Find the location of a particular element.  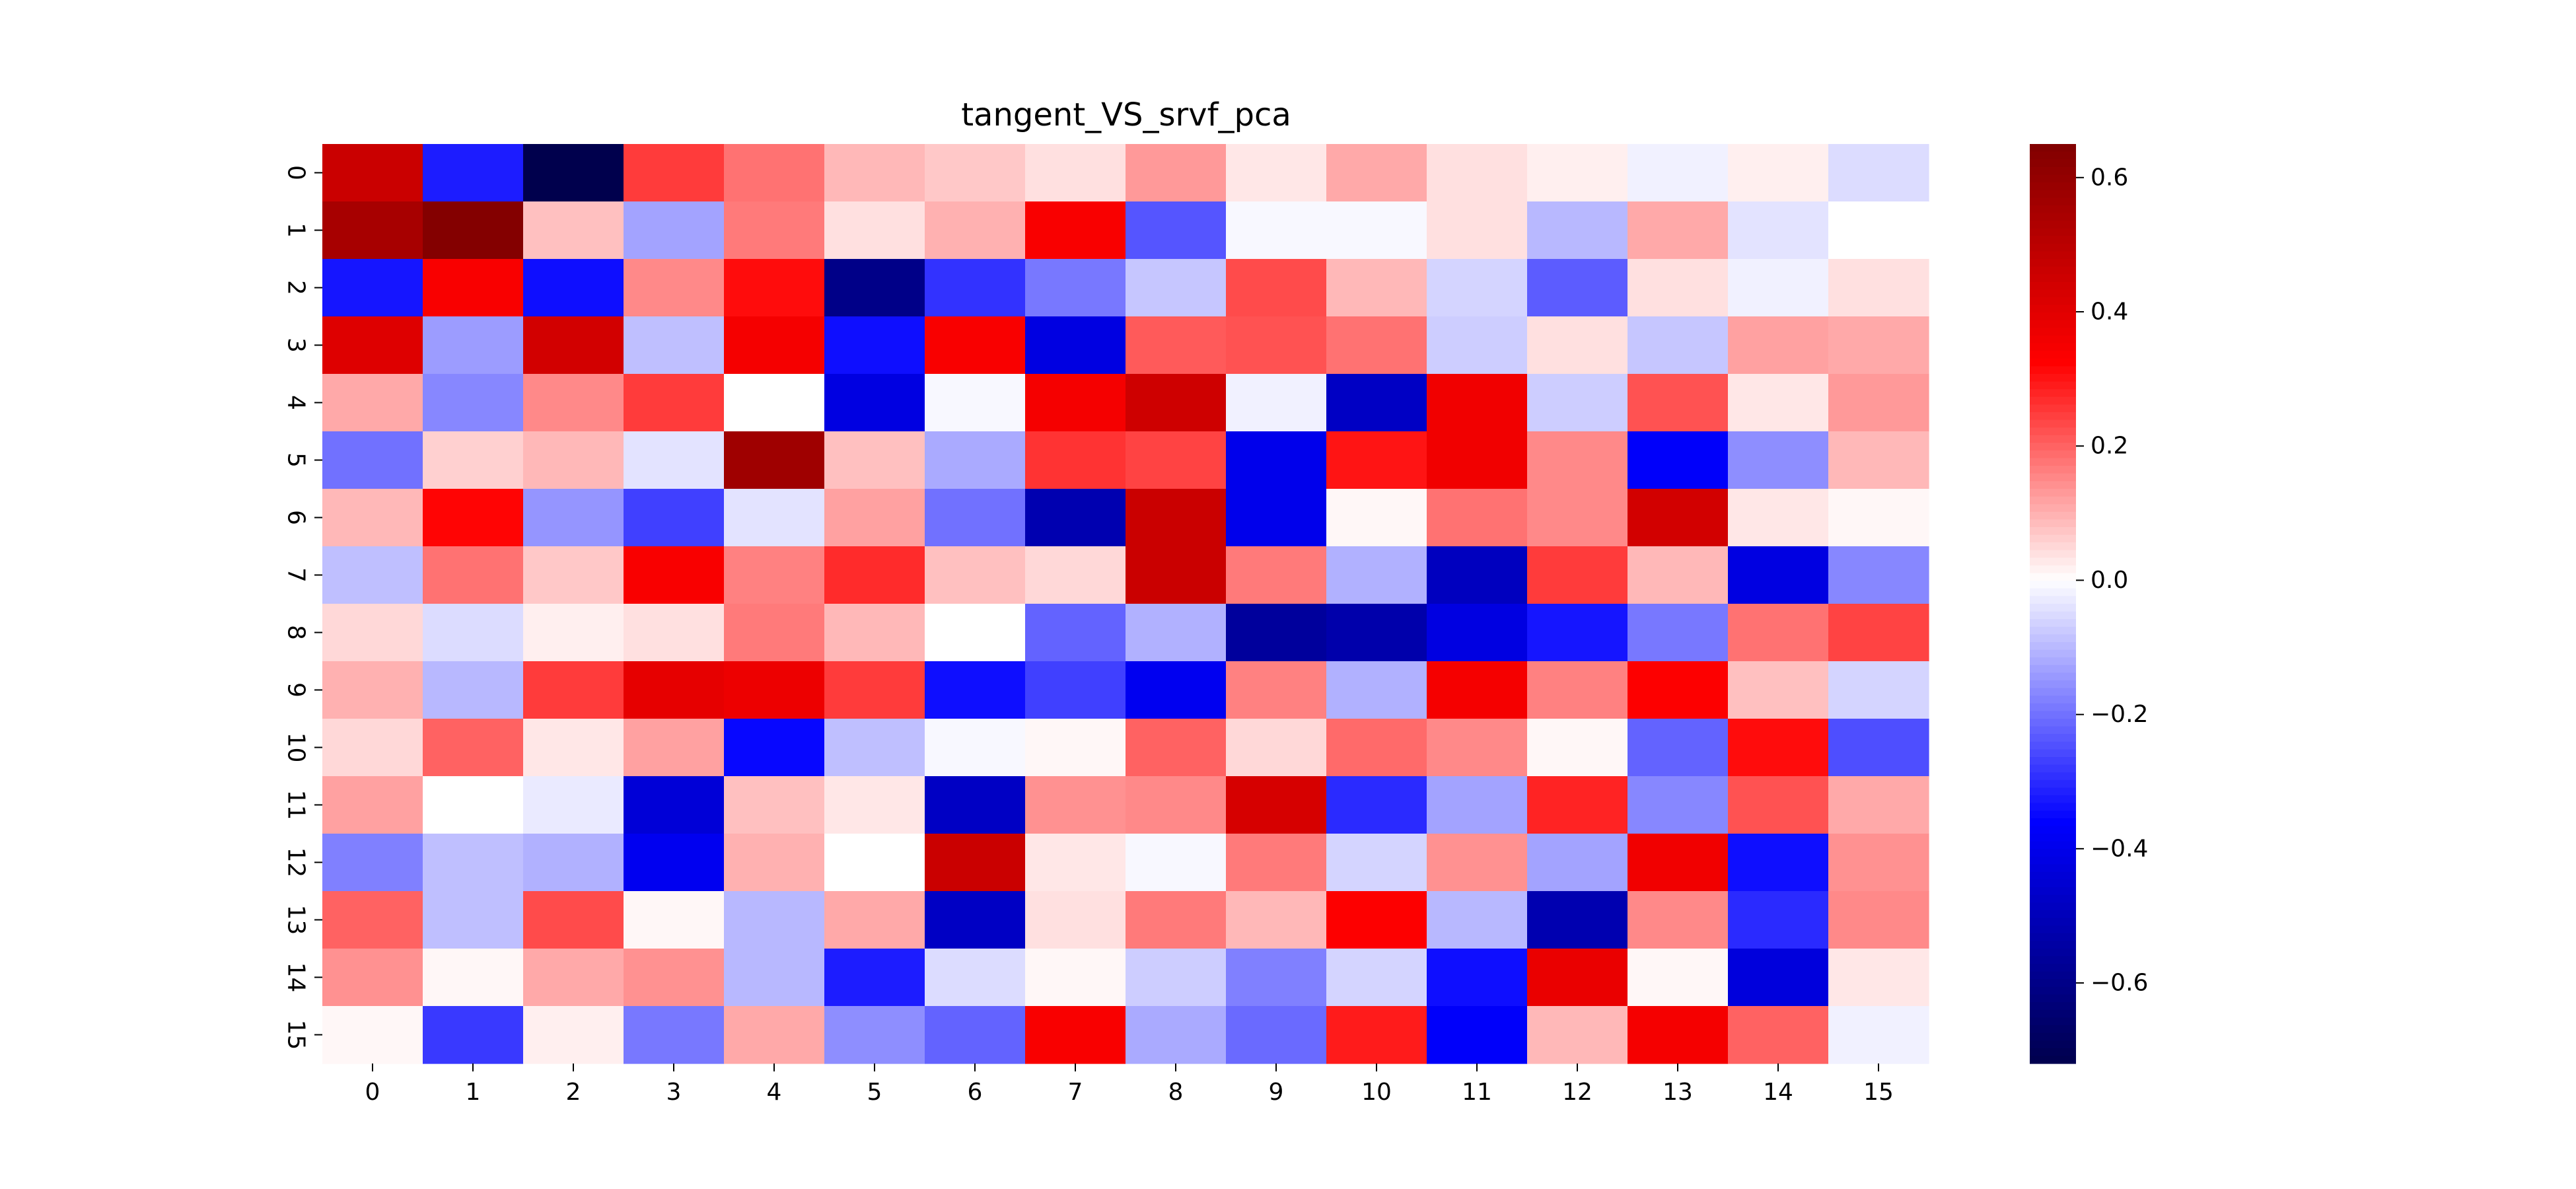

x-tick-label: 8 is located at coordinates (1176, 1092).